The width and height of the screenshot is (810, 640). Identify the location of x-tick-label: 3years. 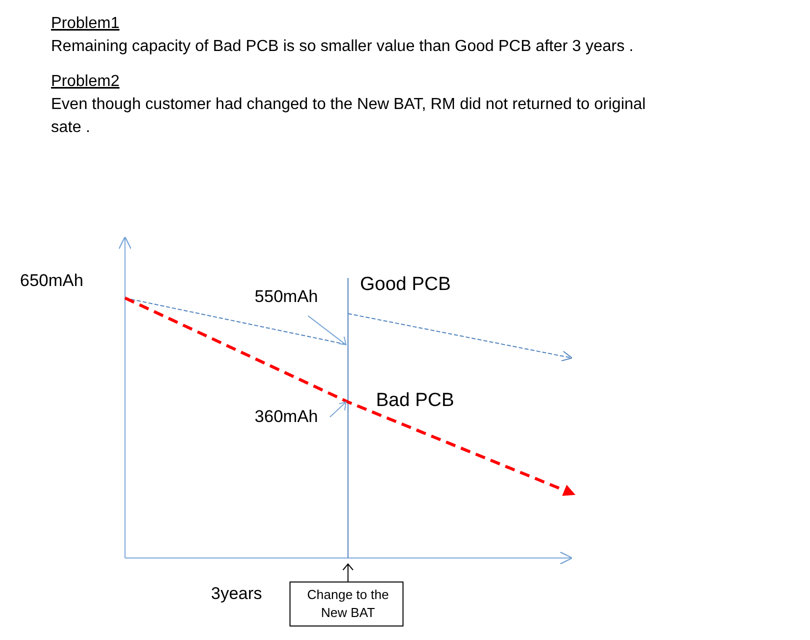
(236, 593).